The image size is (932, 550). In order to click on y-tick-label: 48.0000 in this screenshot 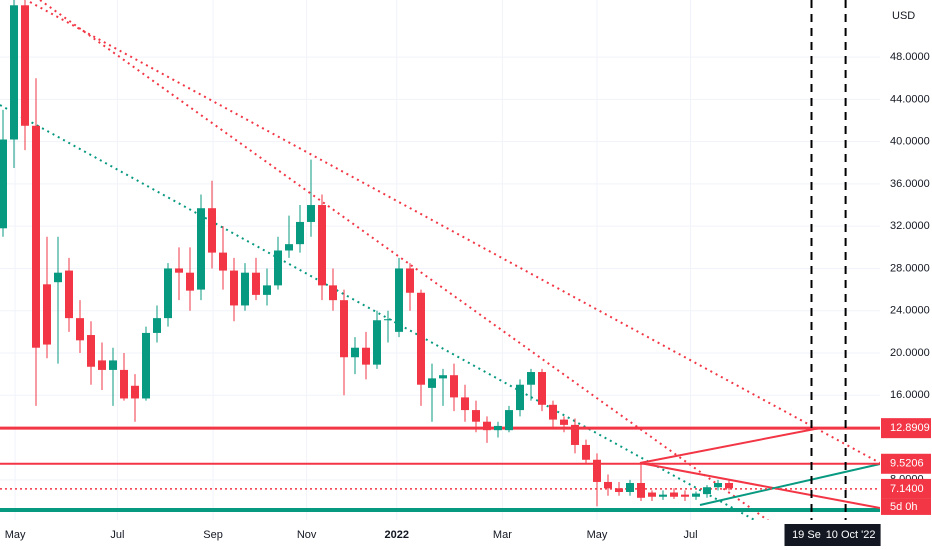, I will do `click(910, 57)`.